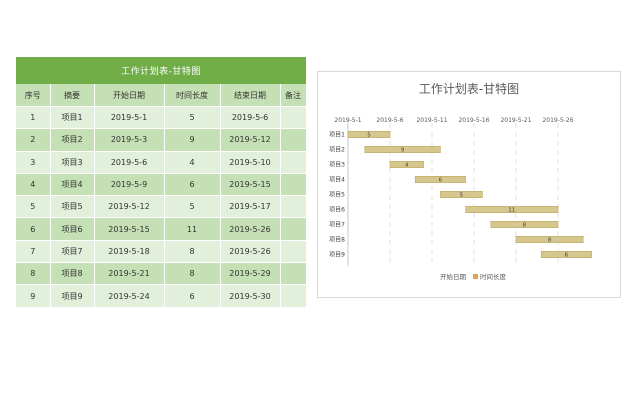 This screenshot has height=402, width=640. I want to click on cell-summary: 项目3, so click(72, 162).